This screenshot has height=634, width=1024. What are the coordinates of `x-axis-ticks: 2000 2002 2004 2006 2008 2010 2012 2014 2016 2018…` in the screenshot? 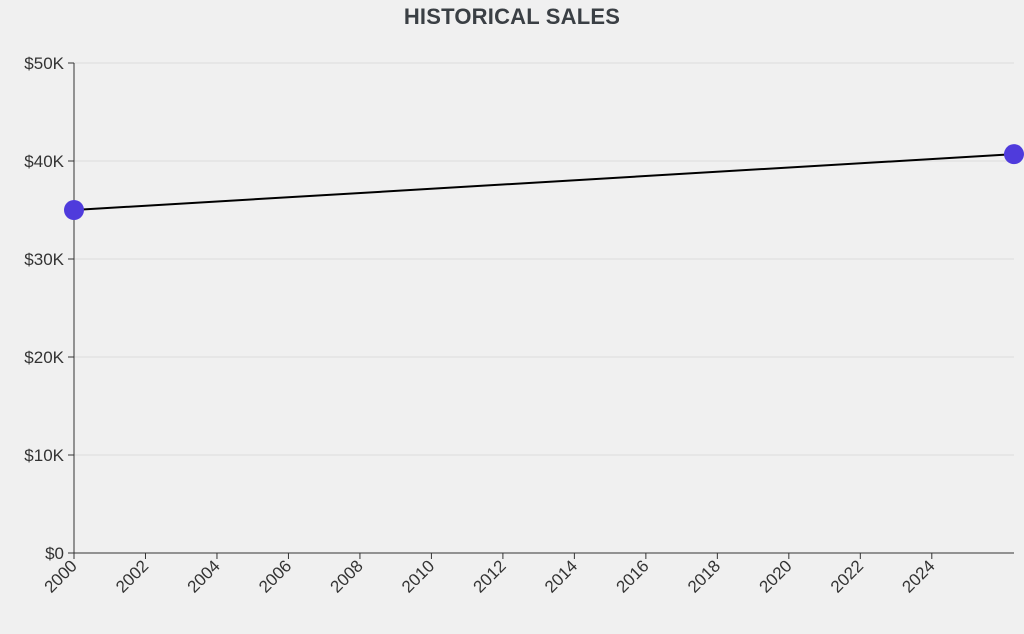 It's located at (490, 575).